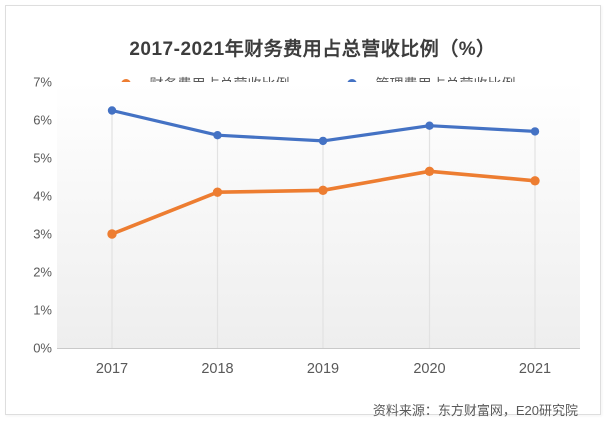  Describe the element at coordinates (112, 369) in the screenshot. I see `x-tick-label: 2017` at that location.